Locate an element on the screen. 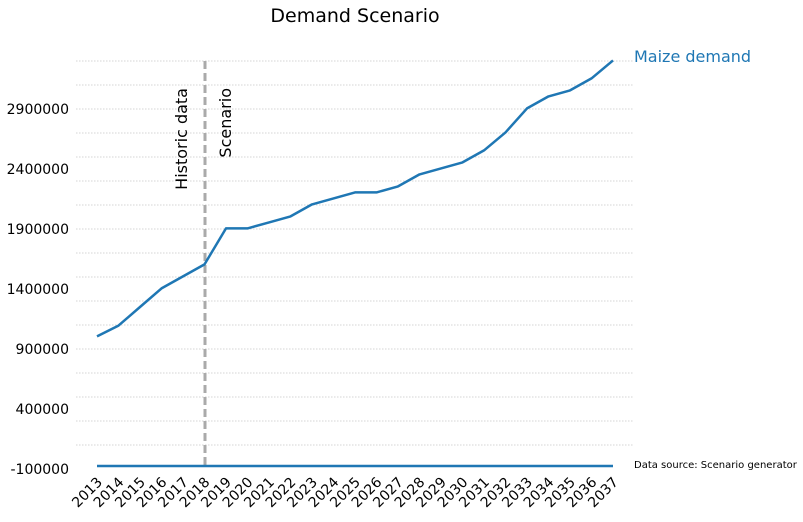 The width and height of the screenshot is (803, 522). y-tick-label: 2900000 is located at coordinates (38, 110).